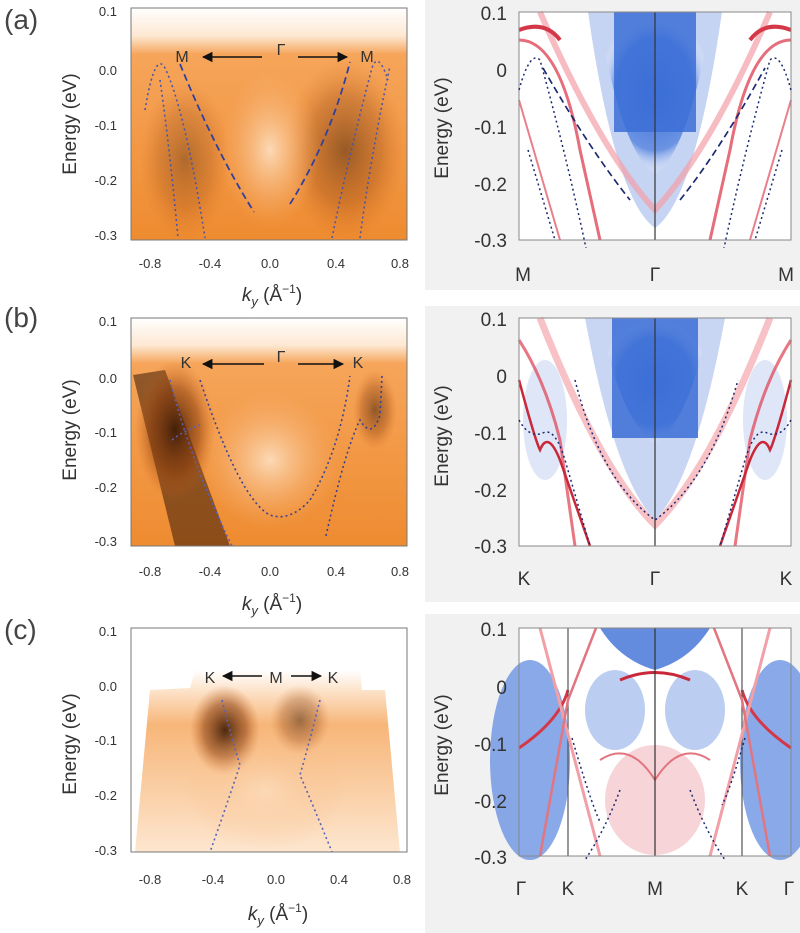  I want to click on arpes-plot-a: M Γ M, so click(269, 124).